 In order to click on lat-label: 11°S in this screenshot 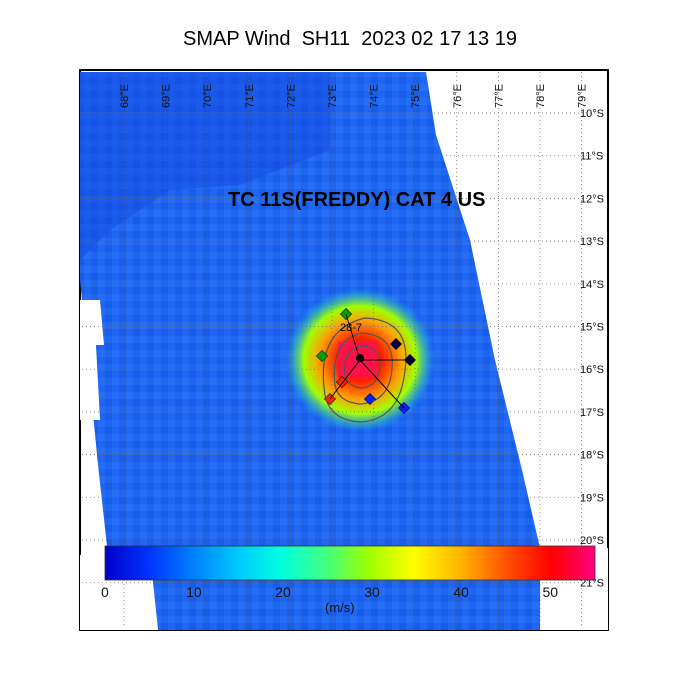, I will do `click(591, 157)`.